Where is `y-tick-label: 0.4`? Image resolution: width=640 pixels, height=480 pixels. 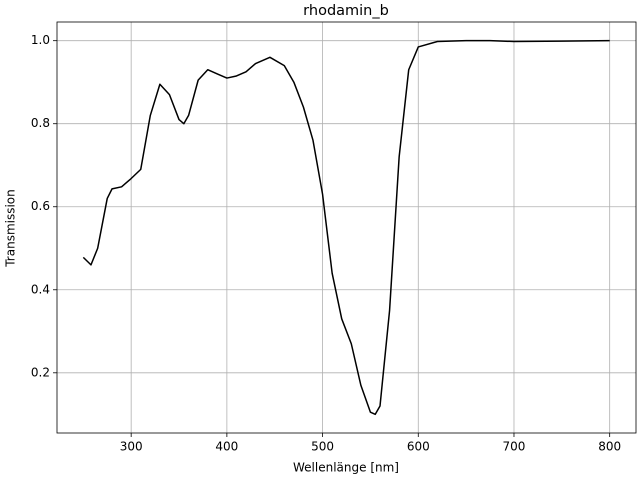
y-tick-label: 0.4 is located at coordinates (40, 289).